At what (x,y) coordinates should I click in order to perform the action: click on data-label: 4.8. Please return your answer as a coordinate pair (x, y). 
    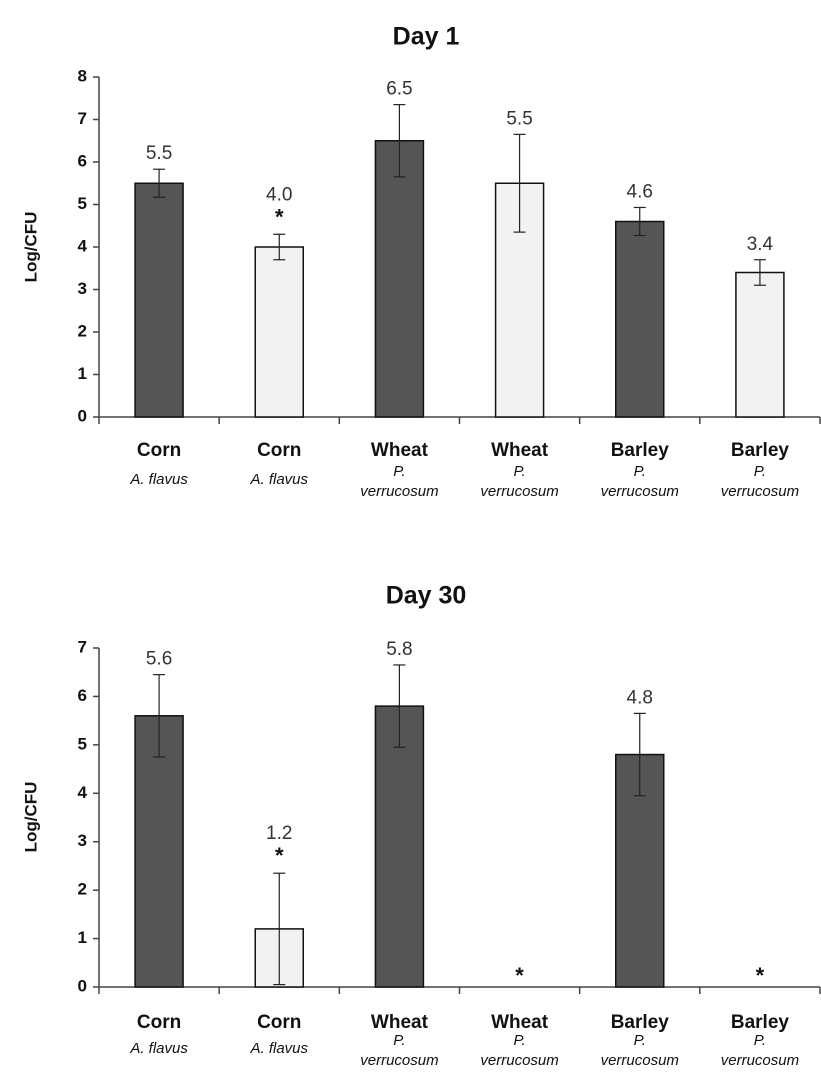
    Looking at the image, I should click on (640, 697).